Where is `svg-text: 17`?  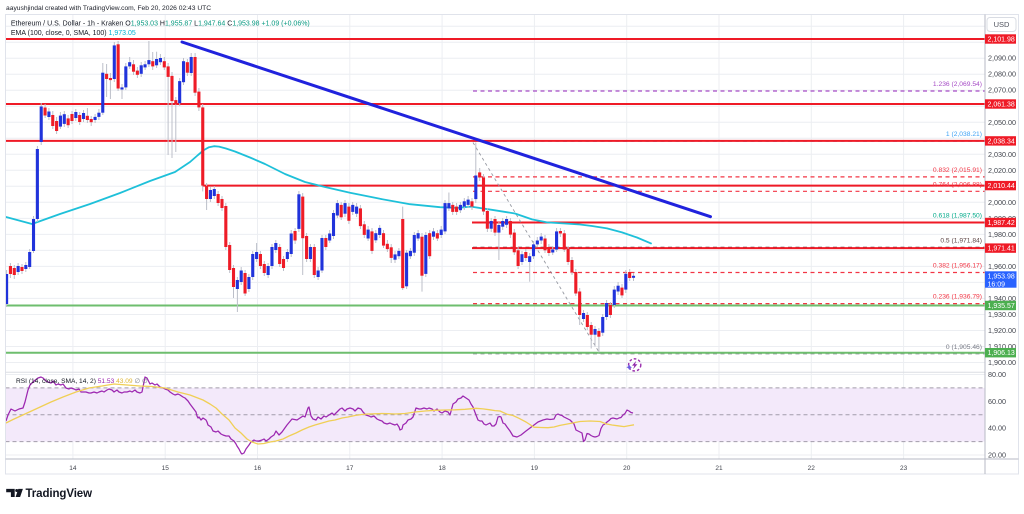 svg-text: 17 is located at coordinates (350, 468).